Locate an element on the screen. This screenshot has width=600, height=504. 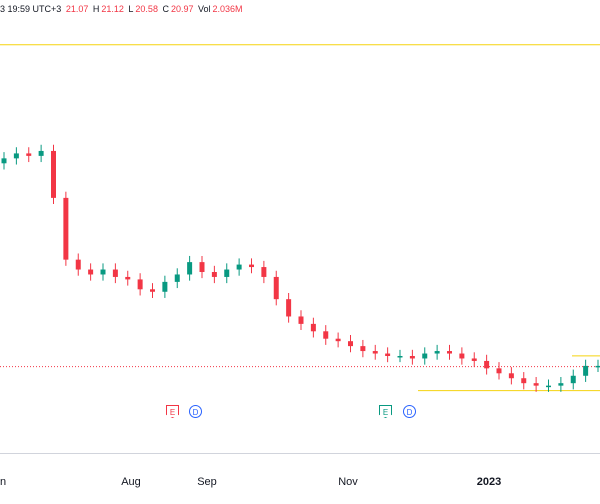
legend-volume: 2.036M is located at coordinates (228, 9).